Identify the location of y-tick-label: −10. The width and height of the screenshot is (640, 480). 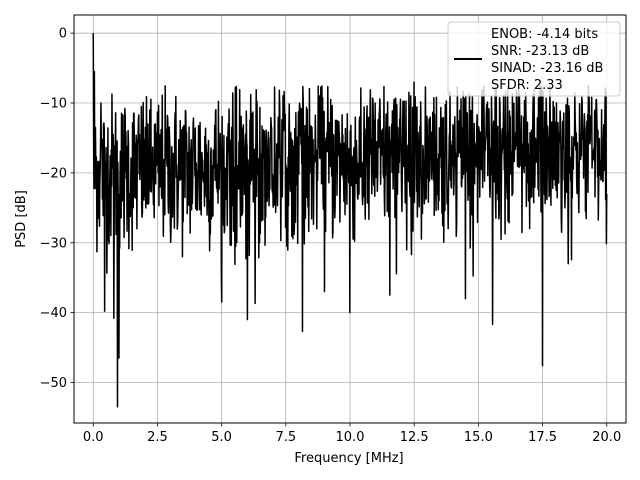
(53, 104).